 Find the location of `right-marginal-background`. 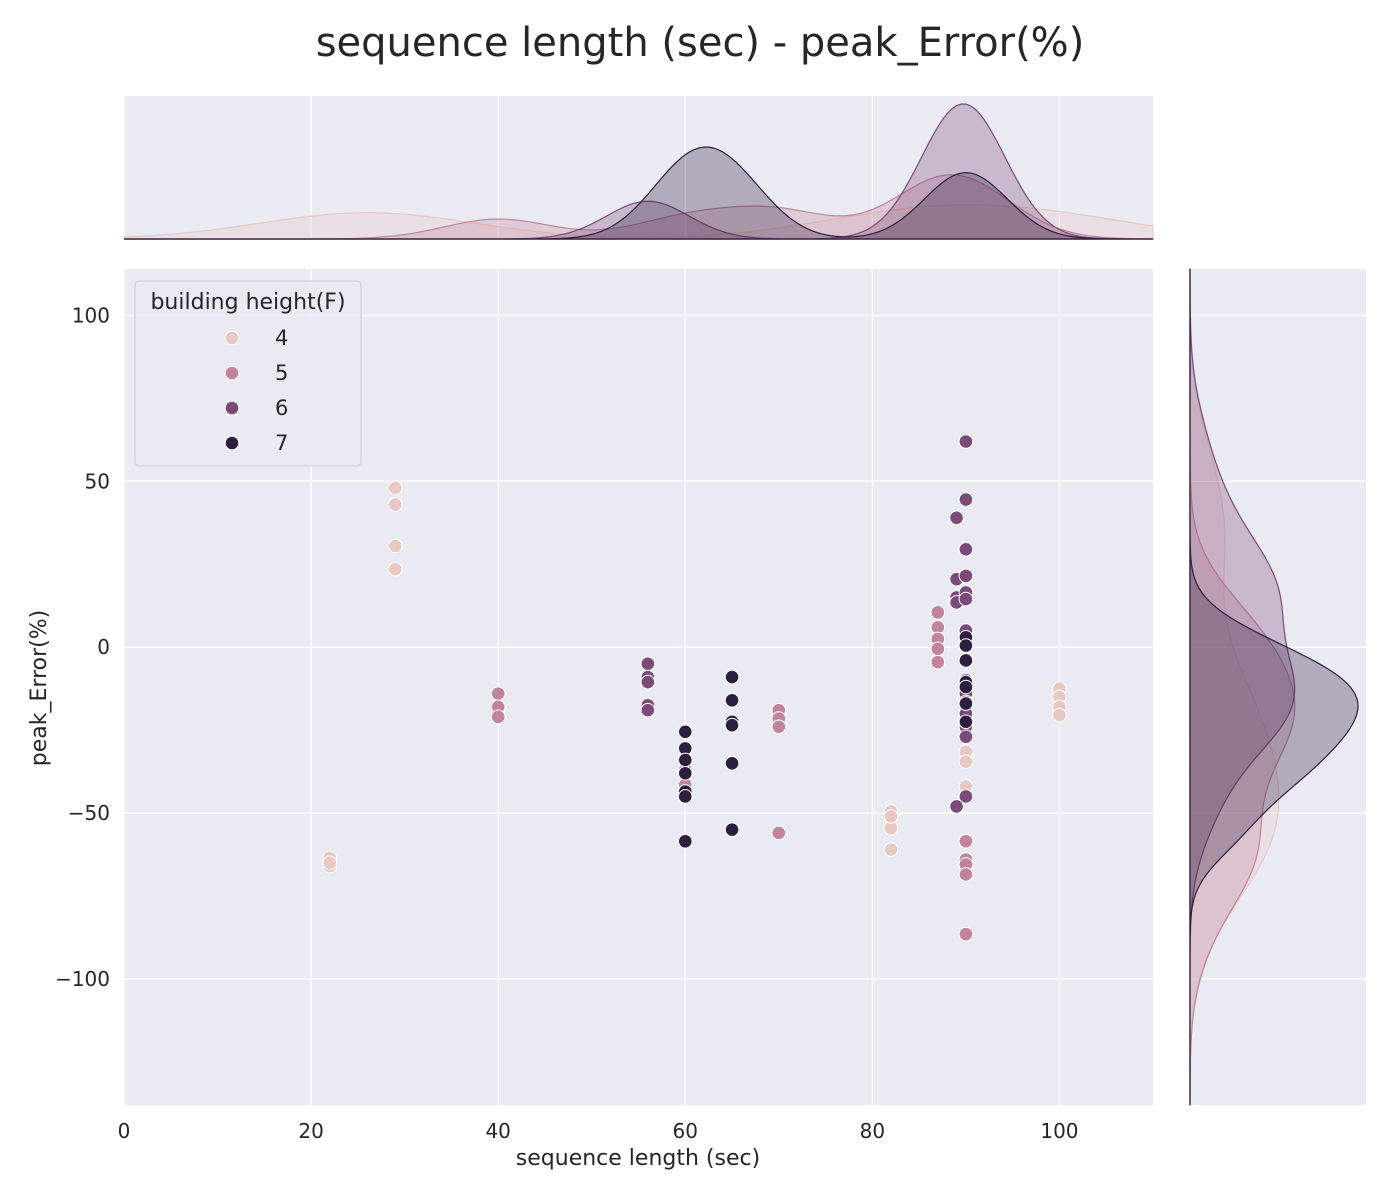

right-marginal-background is located at coordinates (1278, 687).